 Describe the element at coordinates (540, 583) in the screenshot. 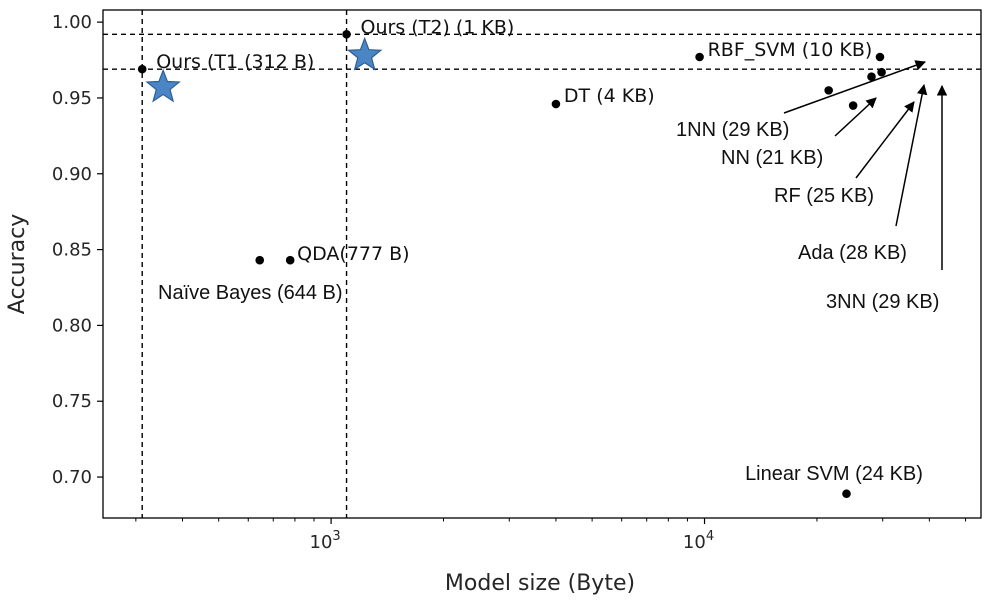

I see `x-axis-title: Model size (Byte)` at that location.